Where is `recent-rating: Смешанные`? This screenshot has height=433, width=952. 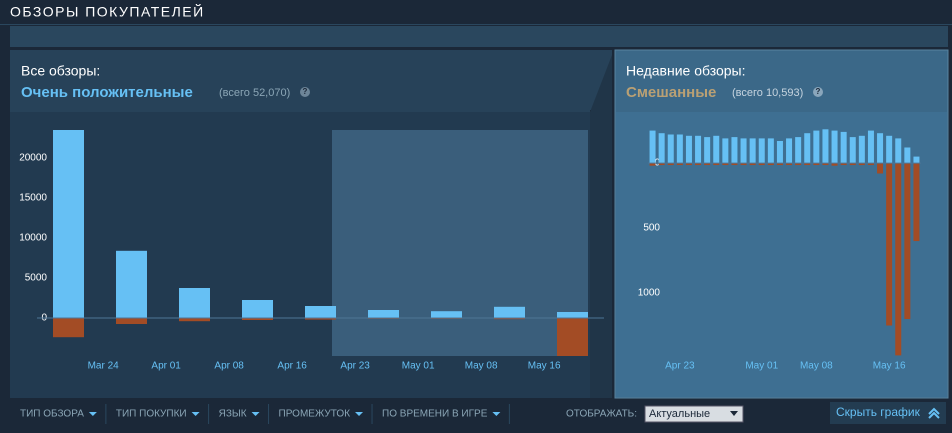 recent-rating: Смешанные is located at coordinates (671, 92).